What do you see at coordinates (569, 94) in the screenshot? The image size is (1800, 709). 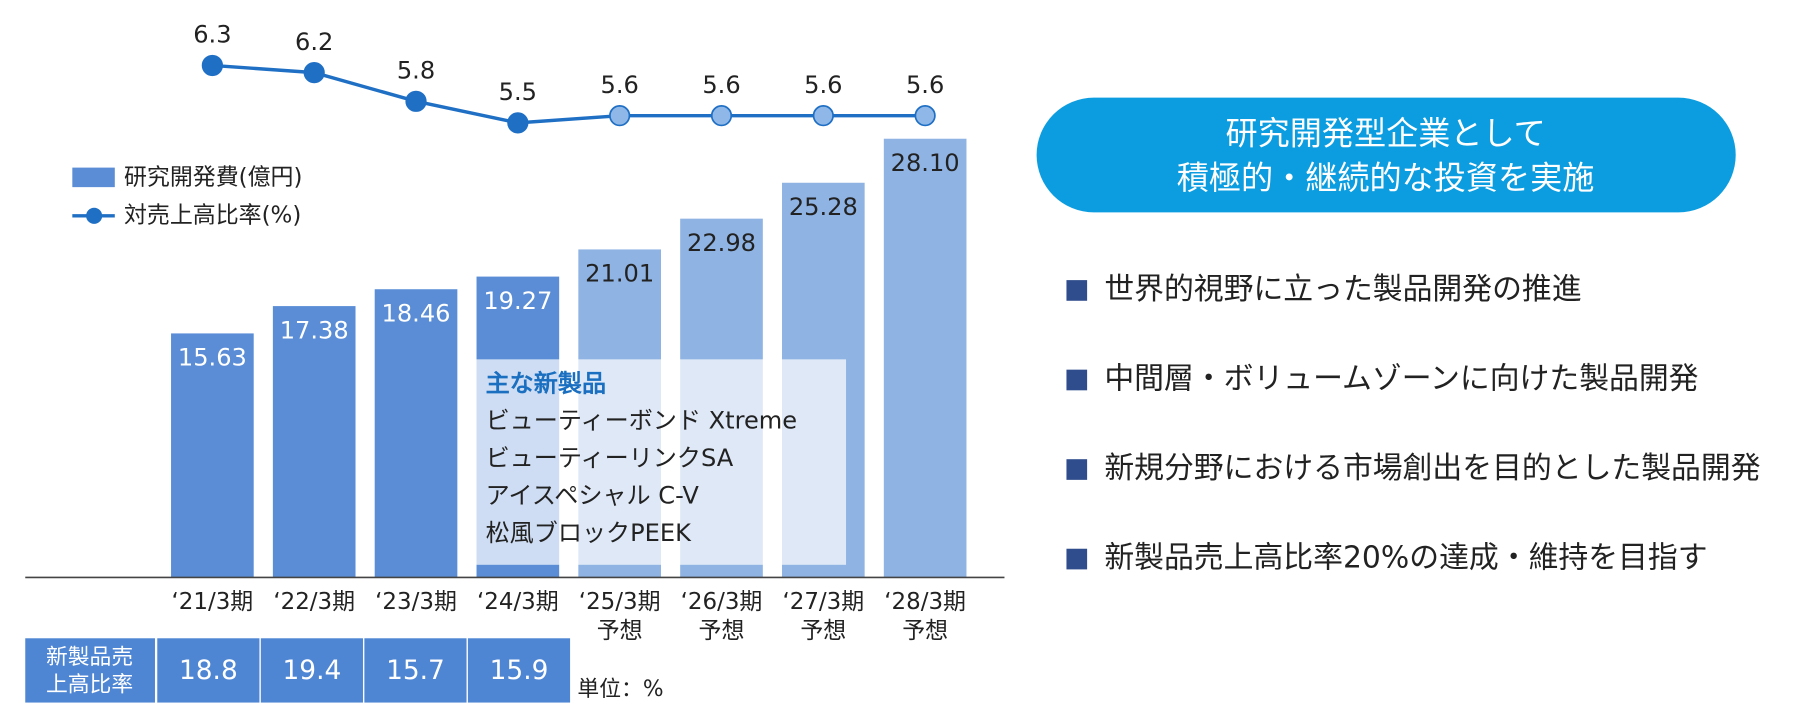 I see `line` at bounding box center [569, 94].